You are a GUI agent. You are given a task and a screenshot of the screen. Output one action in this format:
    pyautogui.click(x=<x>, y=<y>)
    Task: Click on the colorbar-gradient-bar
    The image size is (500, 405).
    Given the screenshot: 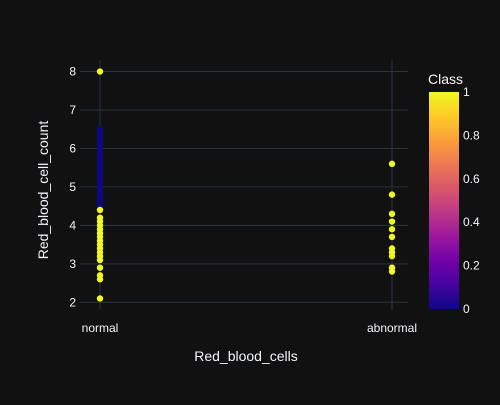 What is the action you would take?
    pyautogui.click(x=444, y=200)
    